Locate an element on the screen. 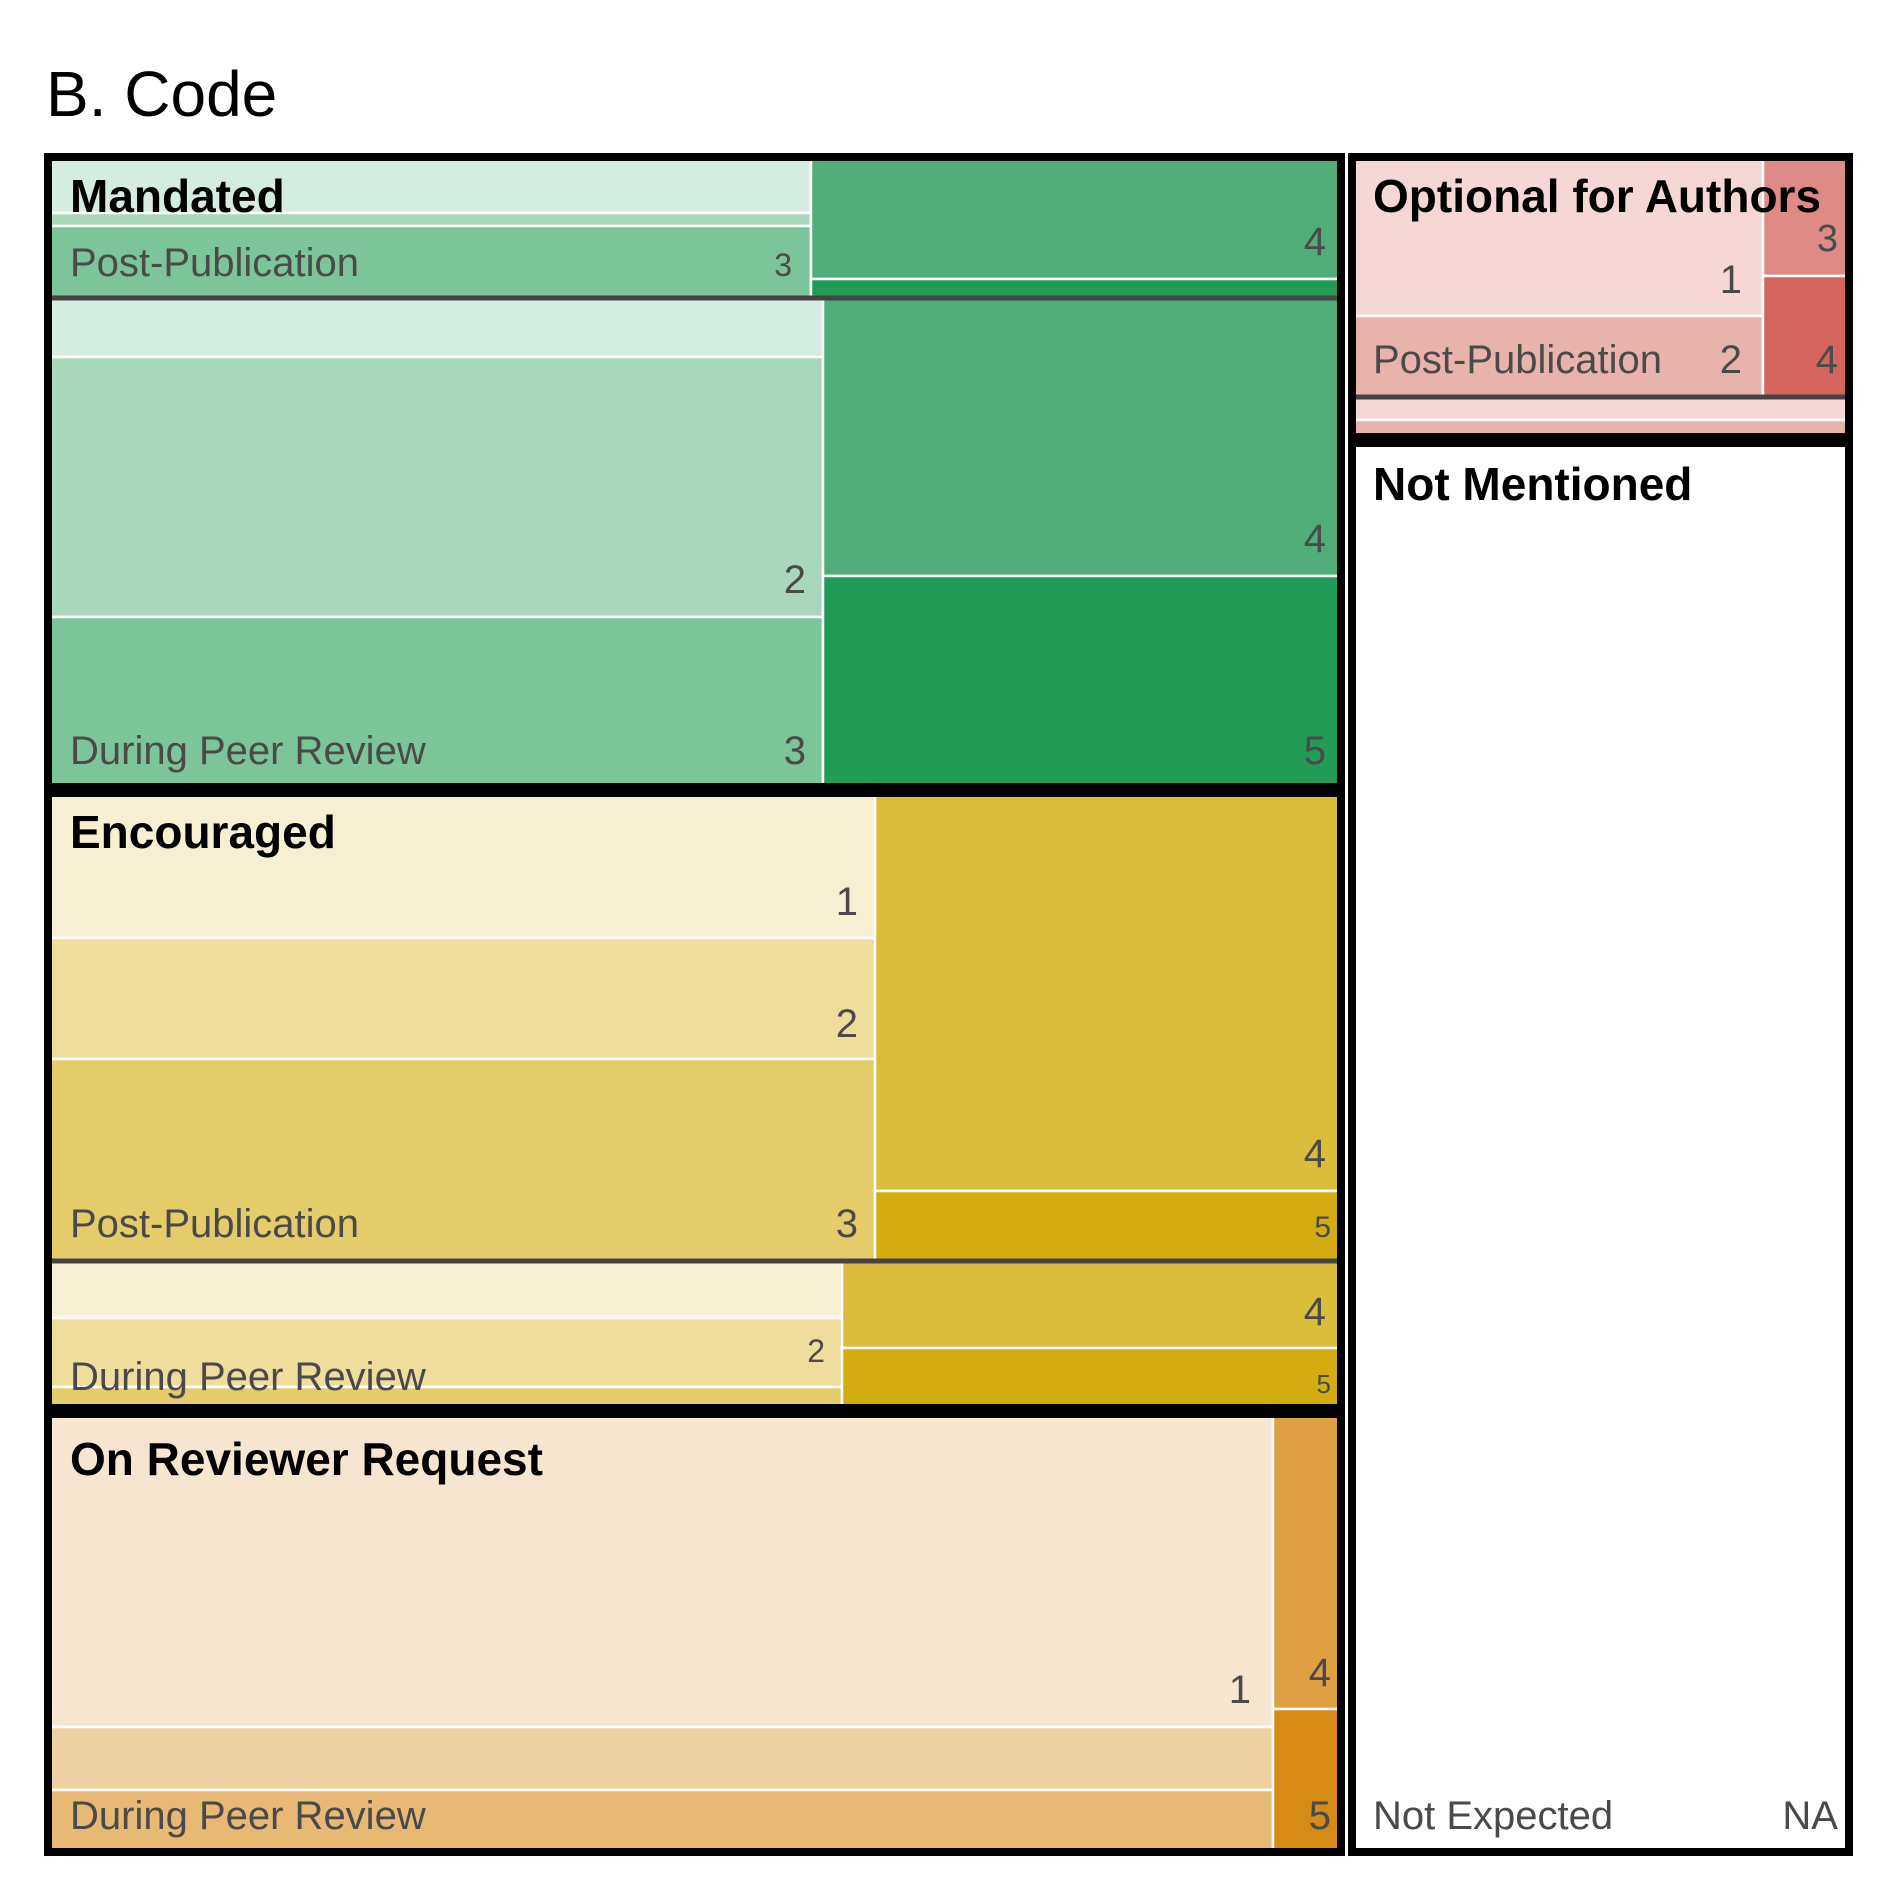  group-label: Encouraged is located at coordinates (203, 832).